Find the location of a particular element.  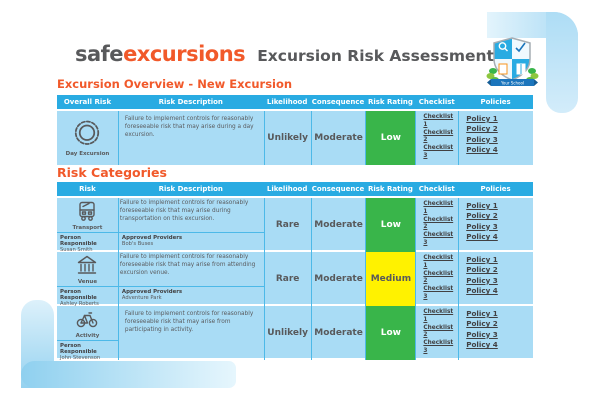

corner-accent-bottom-left is located at coordinates (128, 374).